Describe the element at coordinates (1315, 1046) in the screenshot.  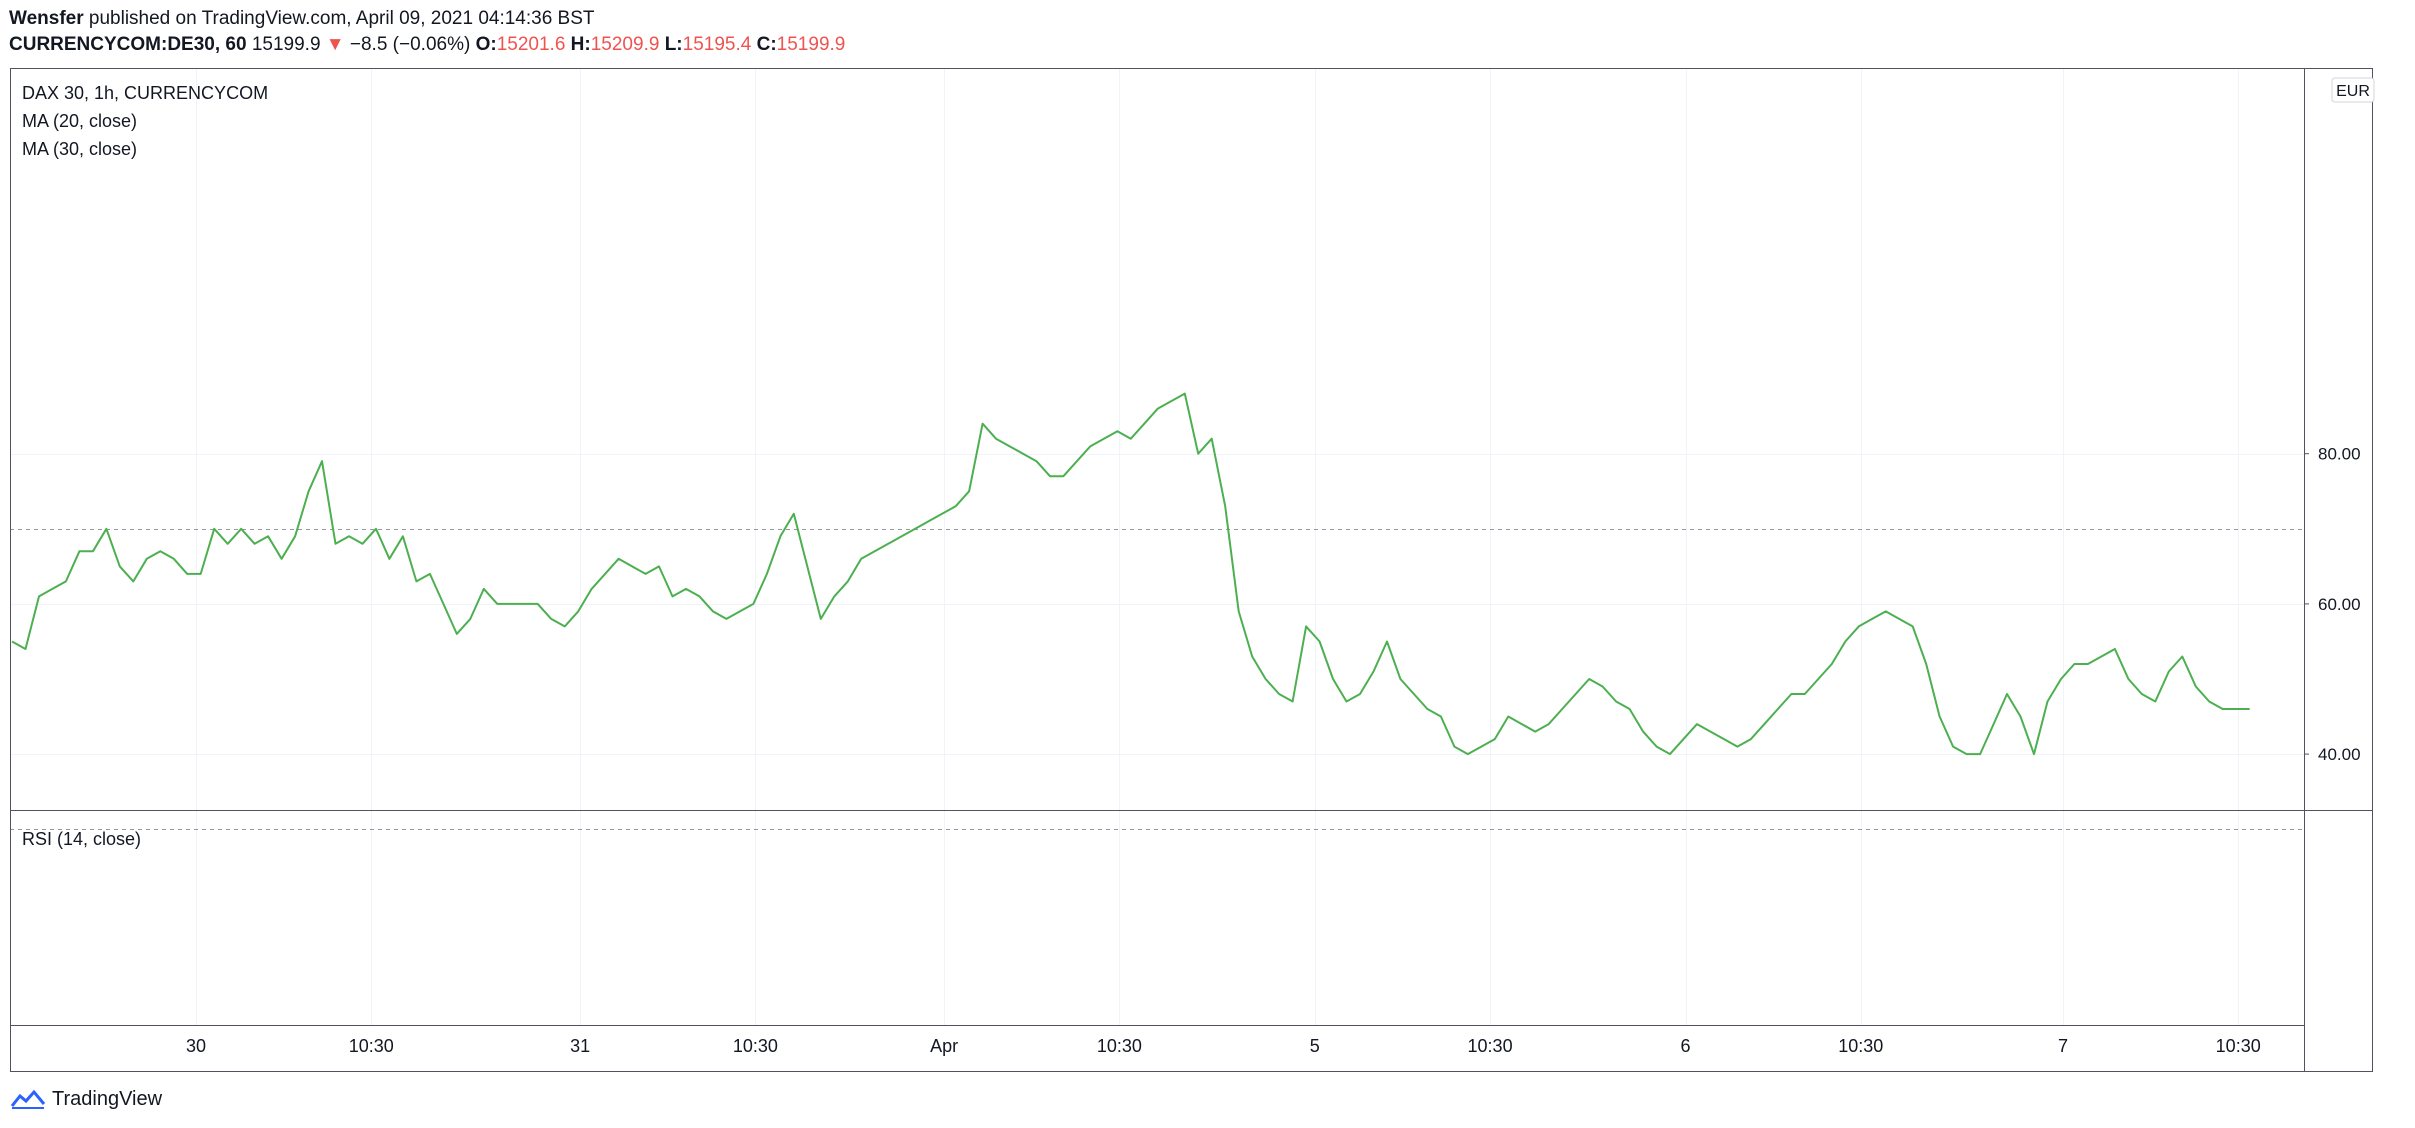
I see `time-tick-label: 5` at that location.